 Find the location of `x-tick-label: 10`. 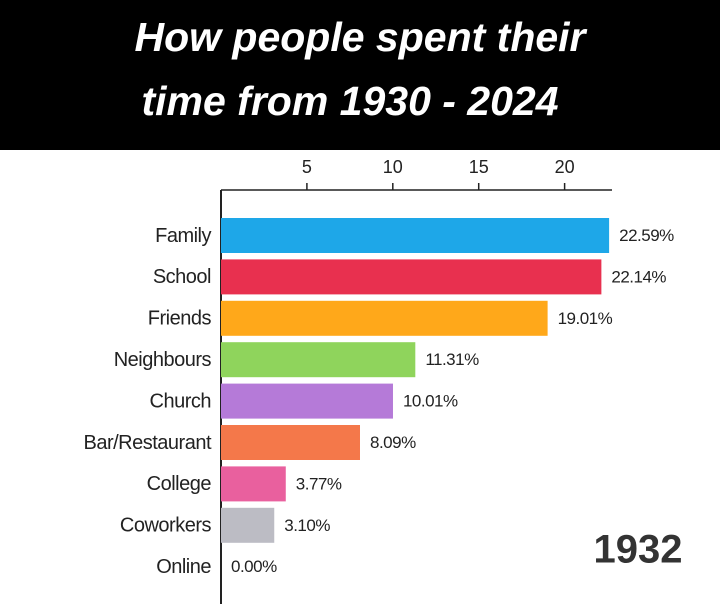

x-tick-label: 10 is located at coordinates (393, 167).